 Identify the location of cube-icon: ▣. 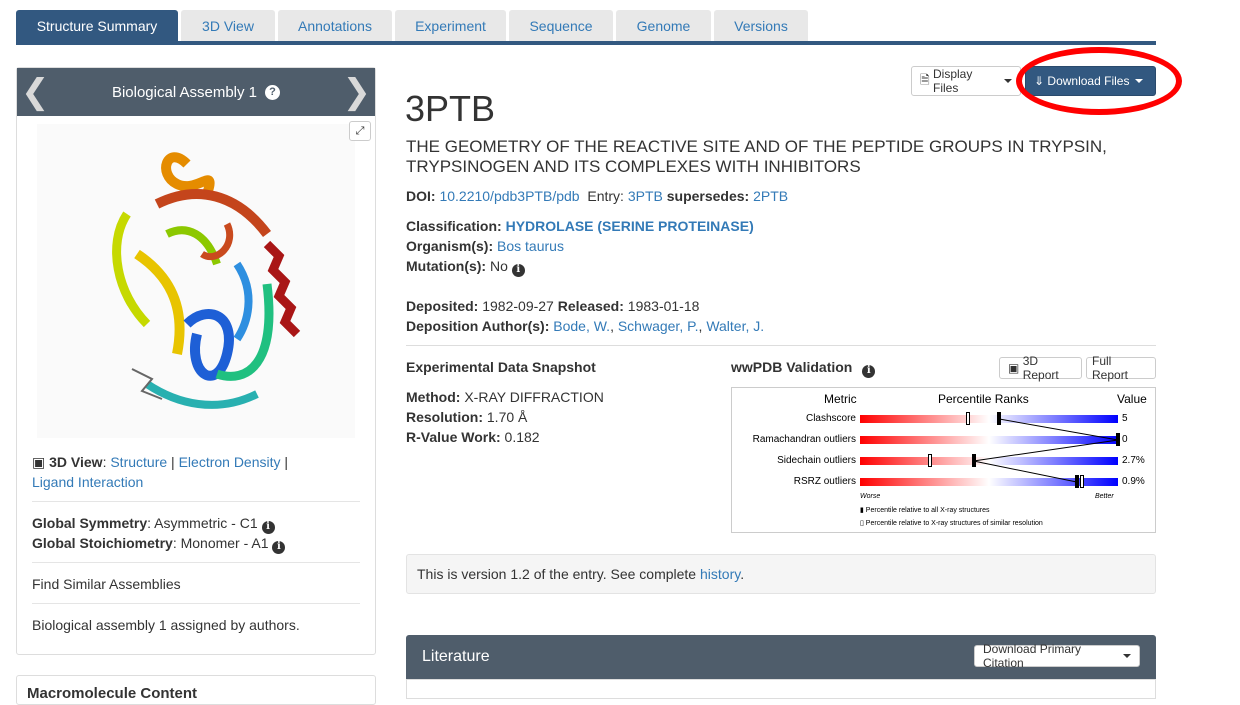
(39, 462).